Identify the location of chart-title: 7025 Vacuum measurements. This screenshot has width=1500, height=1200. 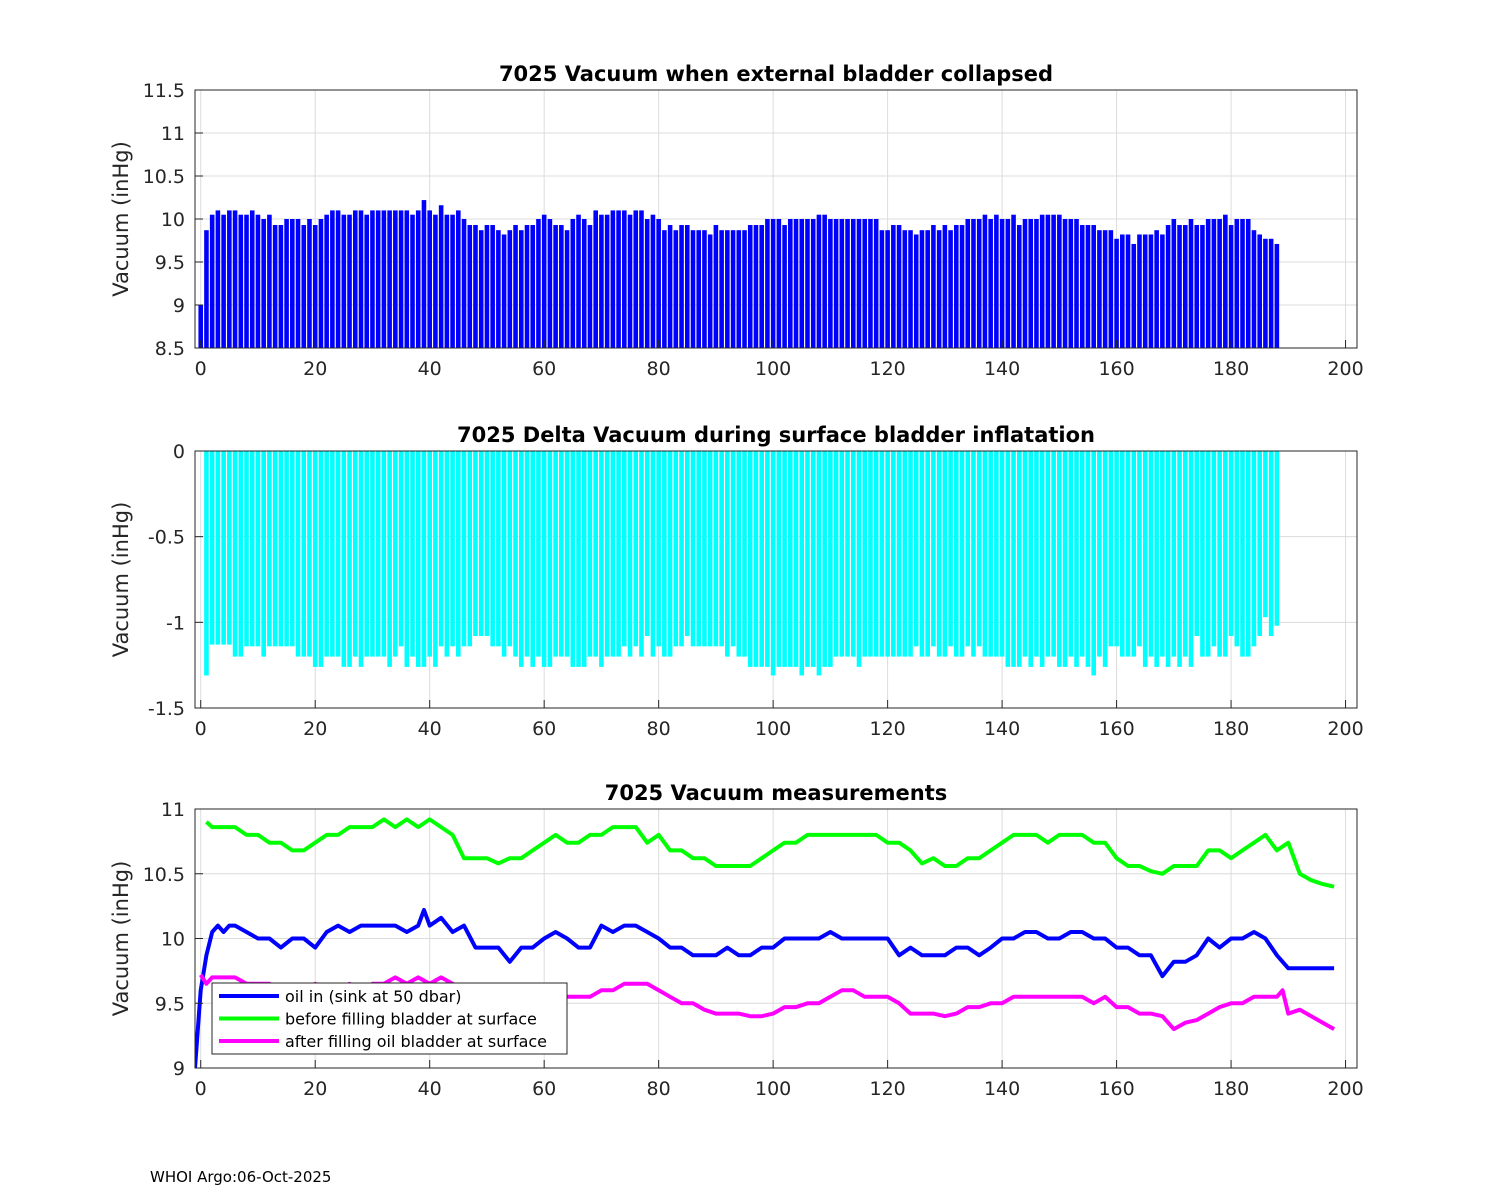
(776, 793).